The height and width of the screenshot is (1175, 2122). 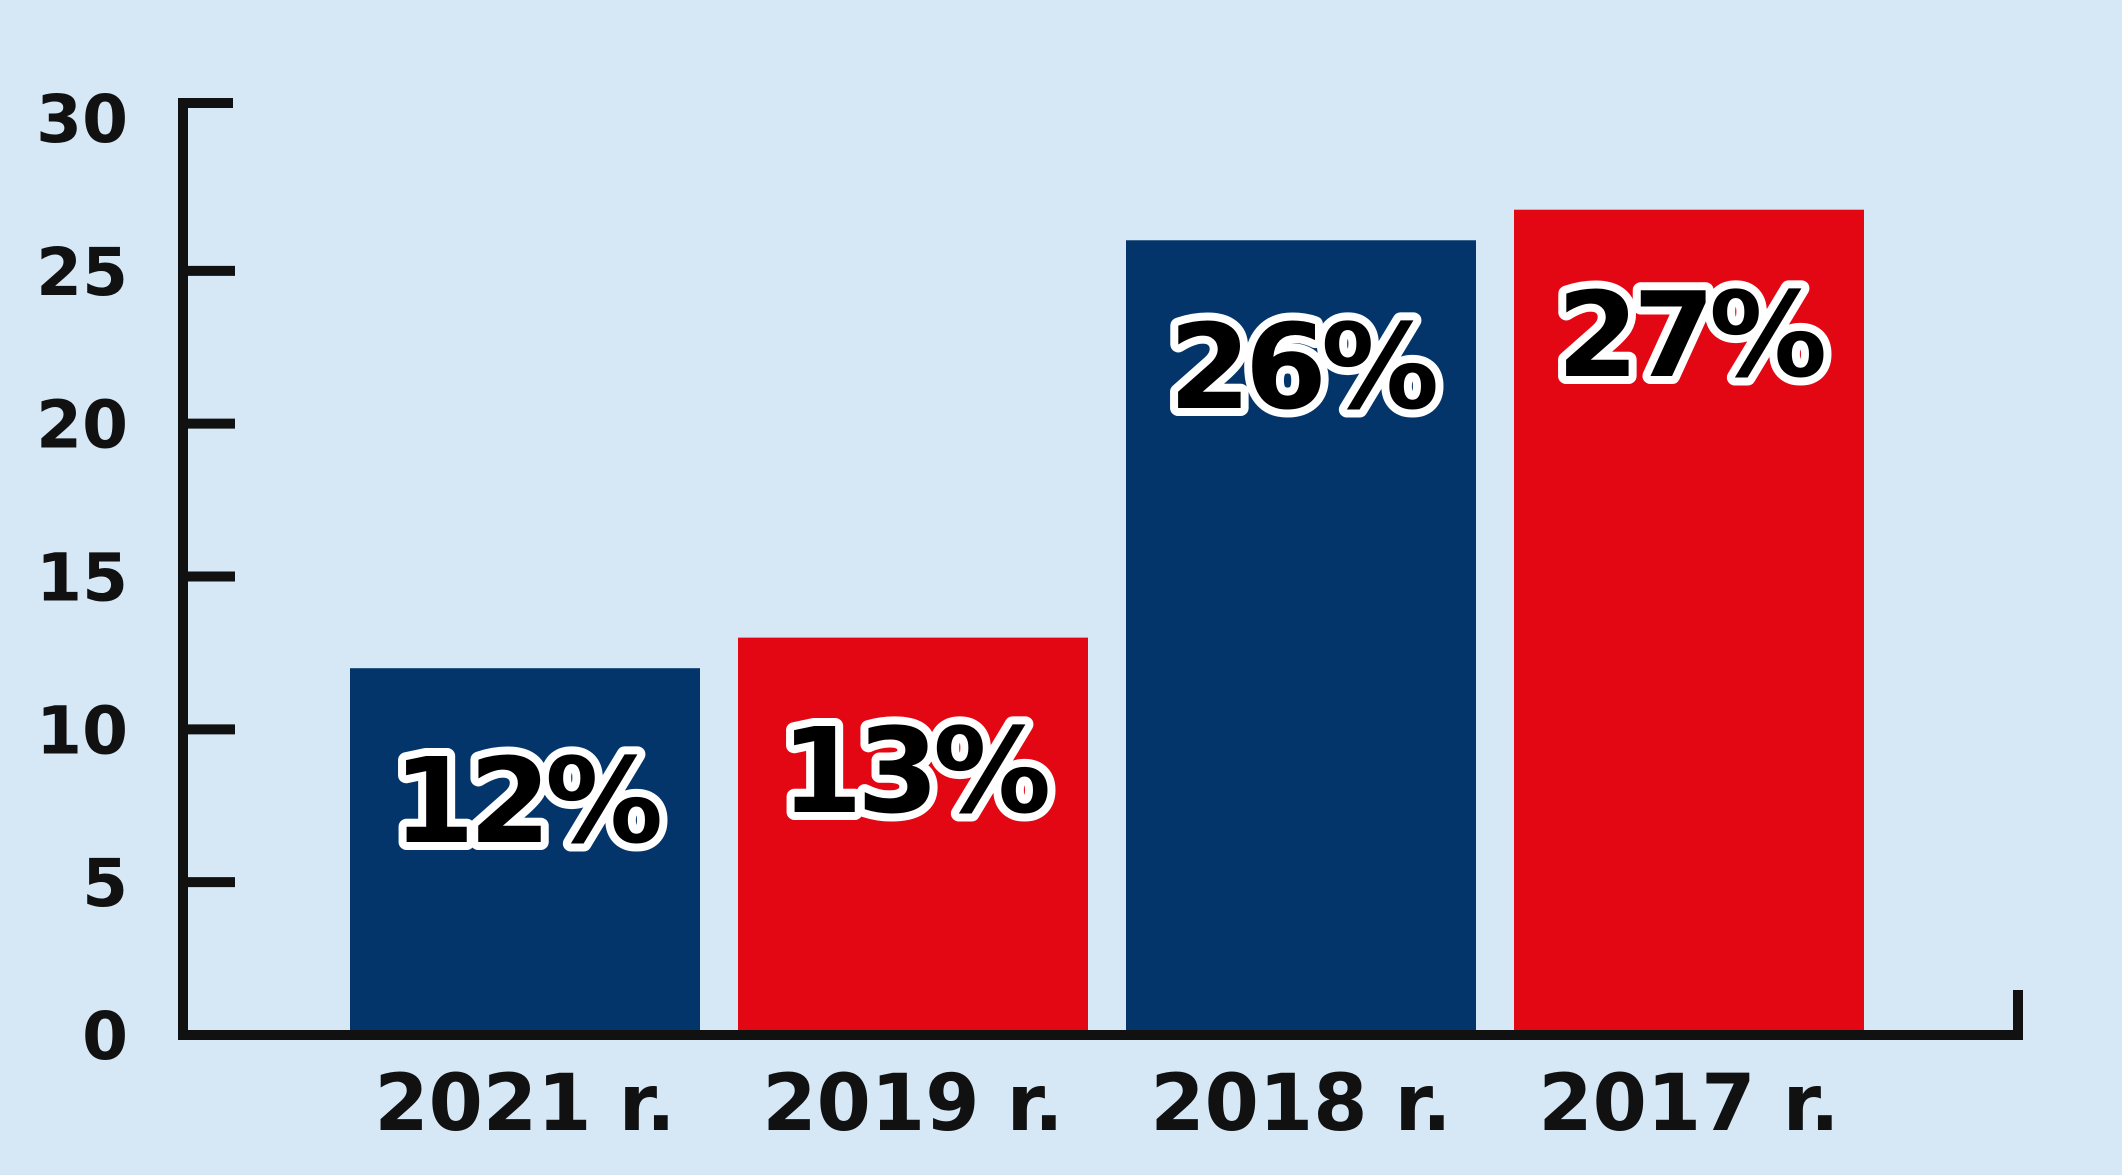 What do you see at coordinates (1690, 335) in the screenshot?
I see `data-label-3: 27%` at bounding box center [1690, 335].